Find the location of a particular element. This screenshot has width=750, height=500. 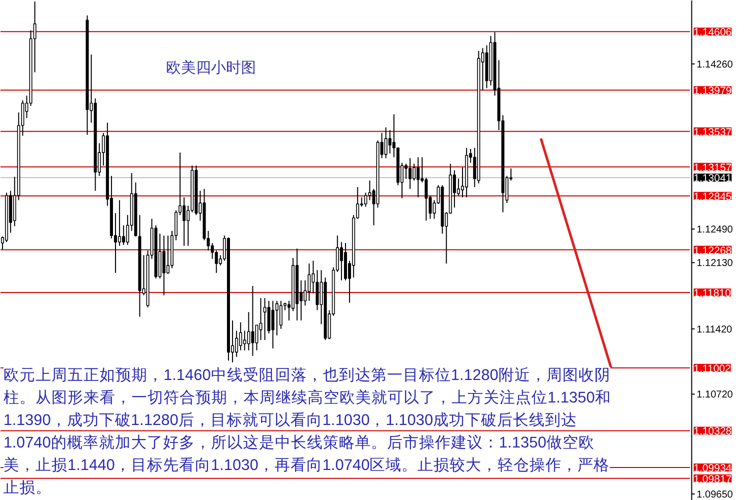

ref-line-label: 1.12845 is located at coordinates (713, 196).